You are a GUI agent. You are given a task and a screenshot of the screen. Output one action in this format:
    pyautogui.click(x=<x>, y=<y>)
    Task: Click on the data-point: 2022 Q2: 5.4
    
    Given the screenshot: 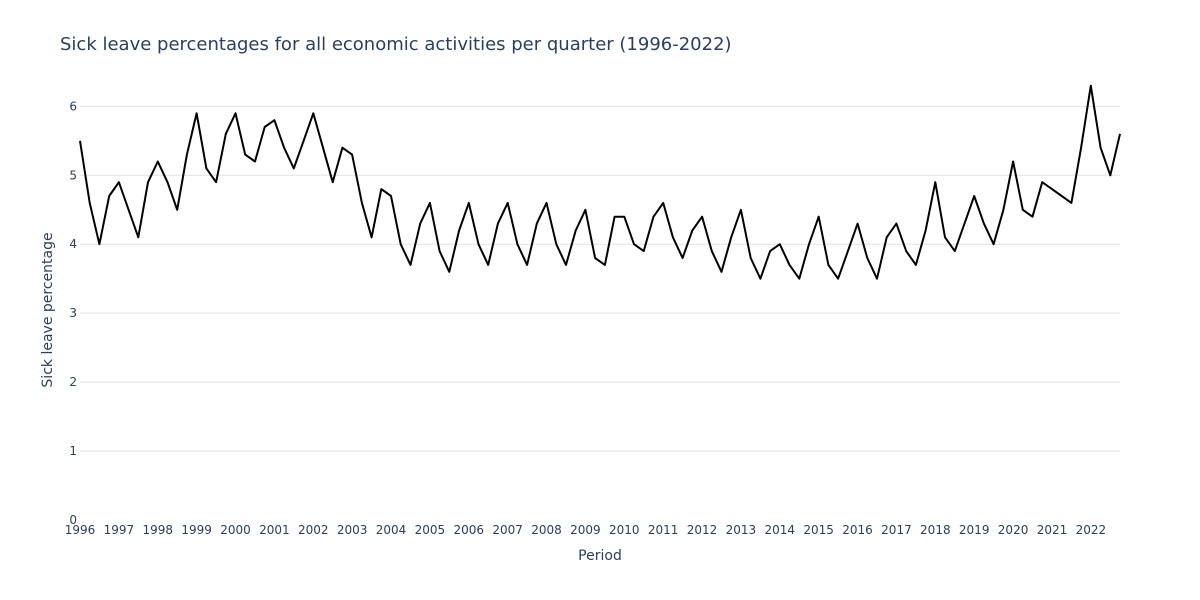 What is the action you would take?
    pyautogui.click(x=1101, y=148)
    